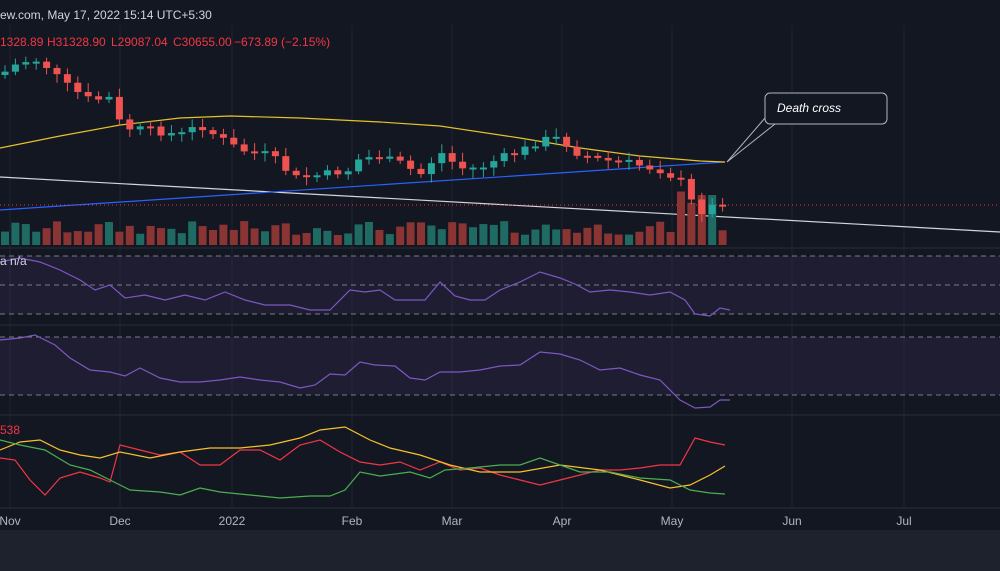 The height and width of the screenshot is (571, 1000). Describe the element at coordinates (456, 521) in the screenshot. I see `x-axis: Nov Dec 2022 Feb Mar Apr May Jun Jul` at that location.